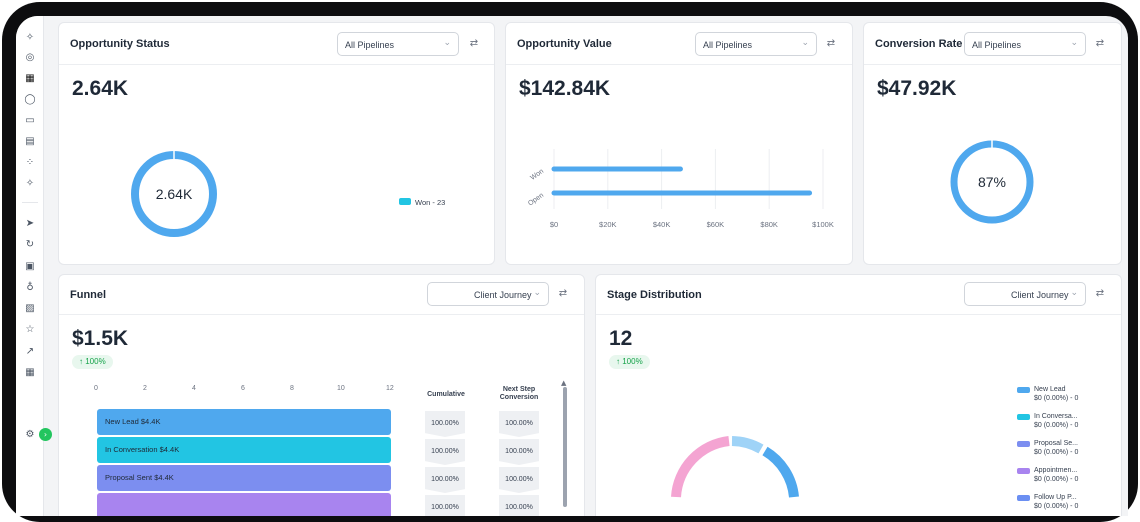  What do you see at coordinates (30, 141) in the screenshot?
I see `contacts-icon: ▤` at bounding box center [30, 141].